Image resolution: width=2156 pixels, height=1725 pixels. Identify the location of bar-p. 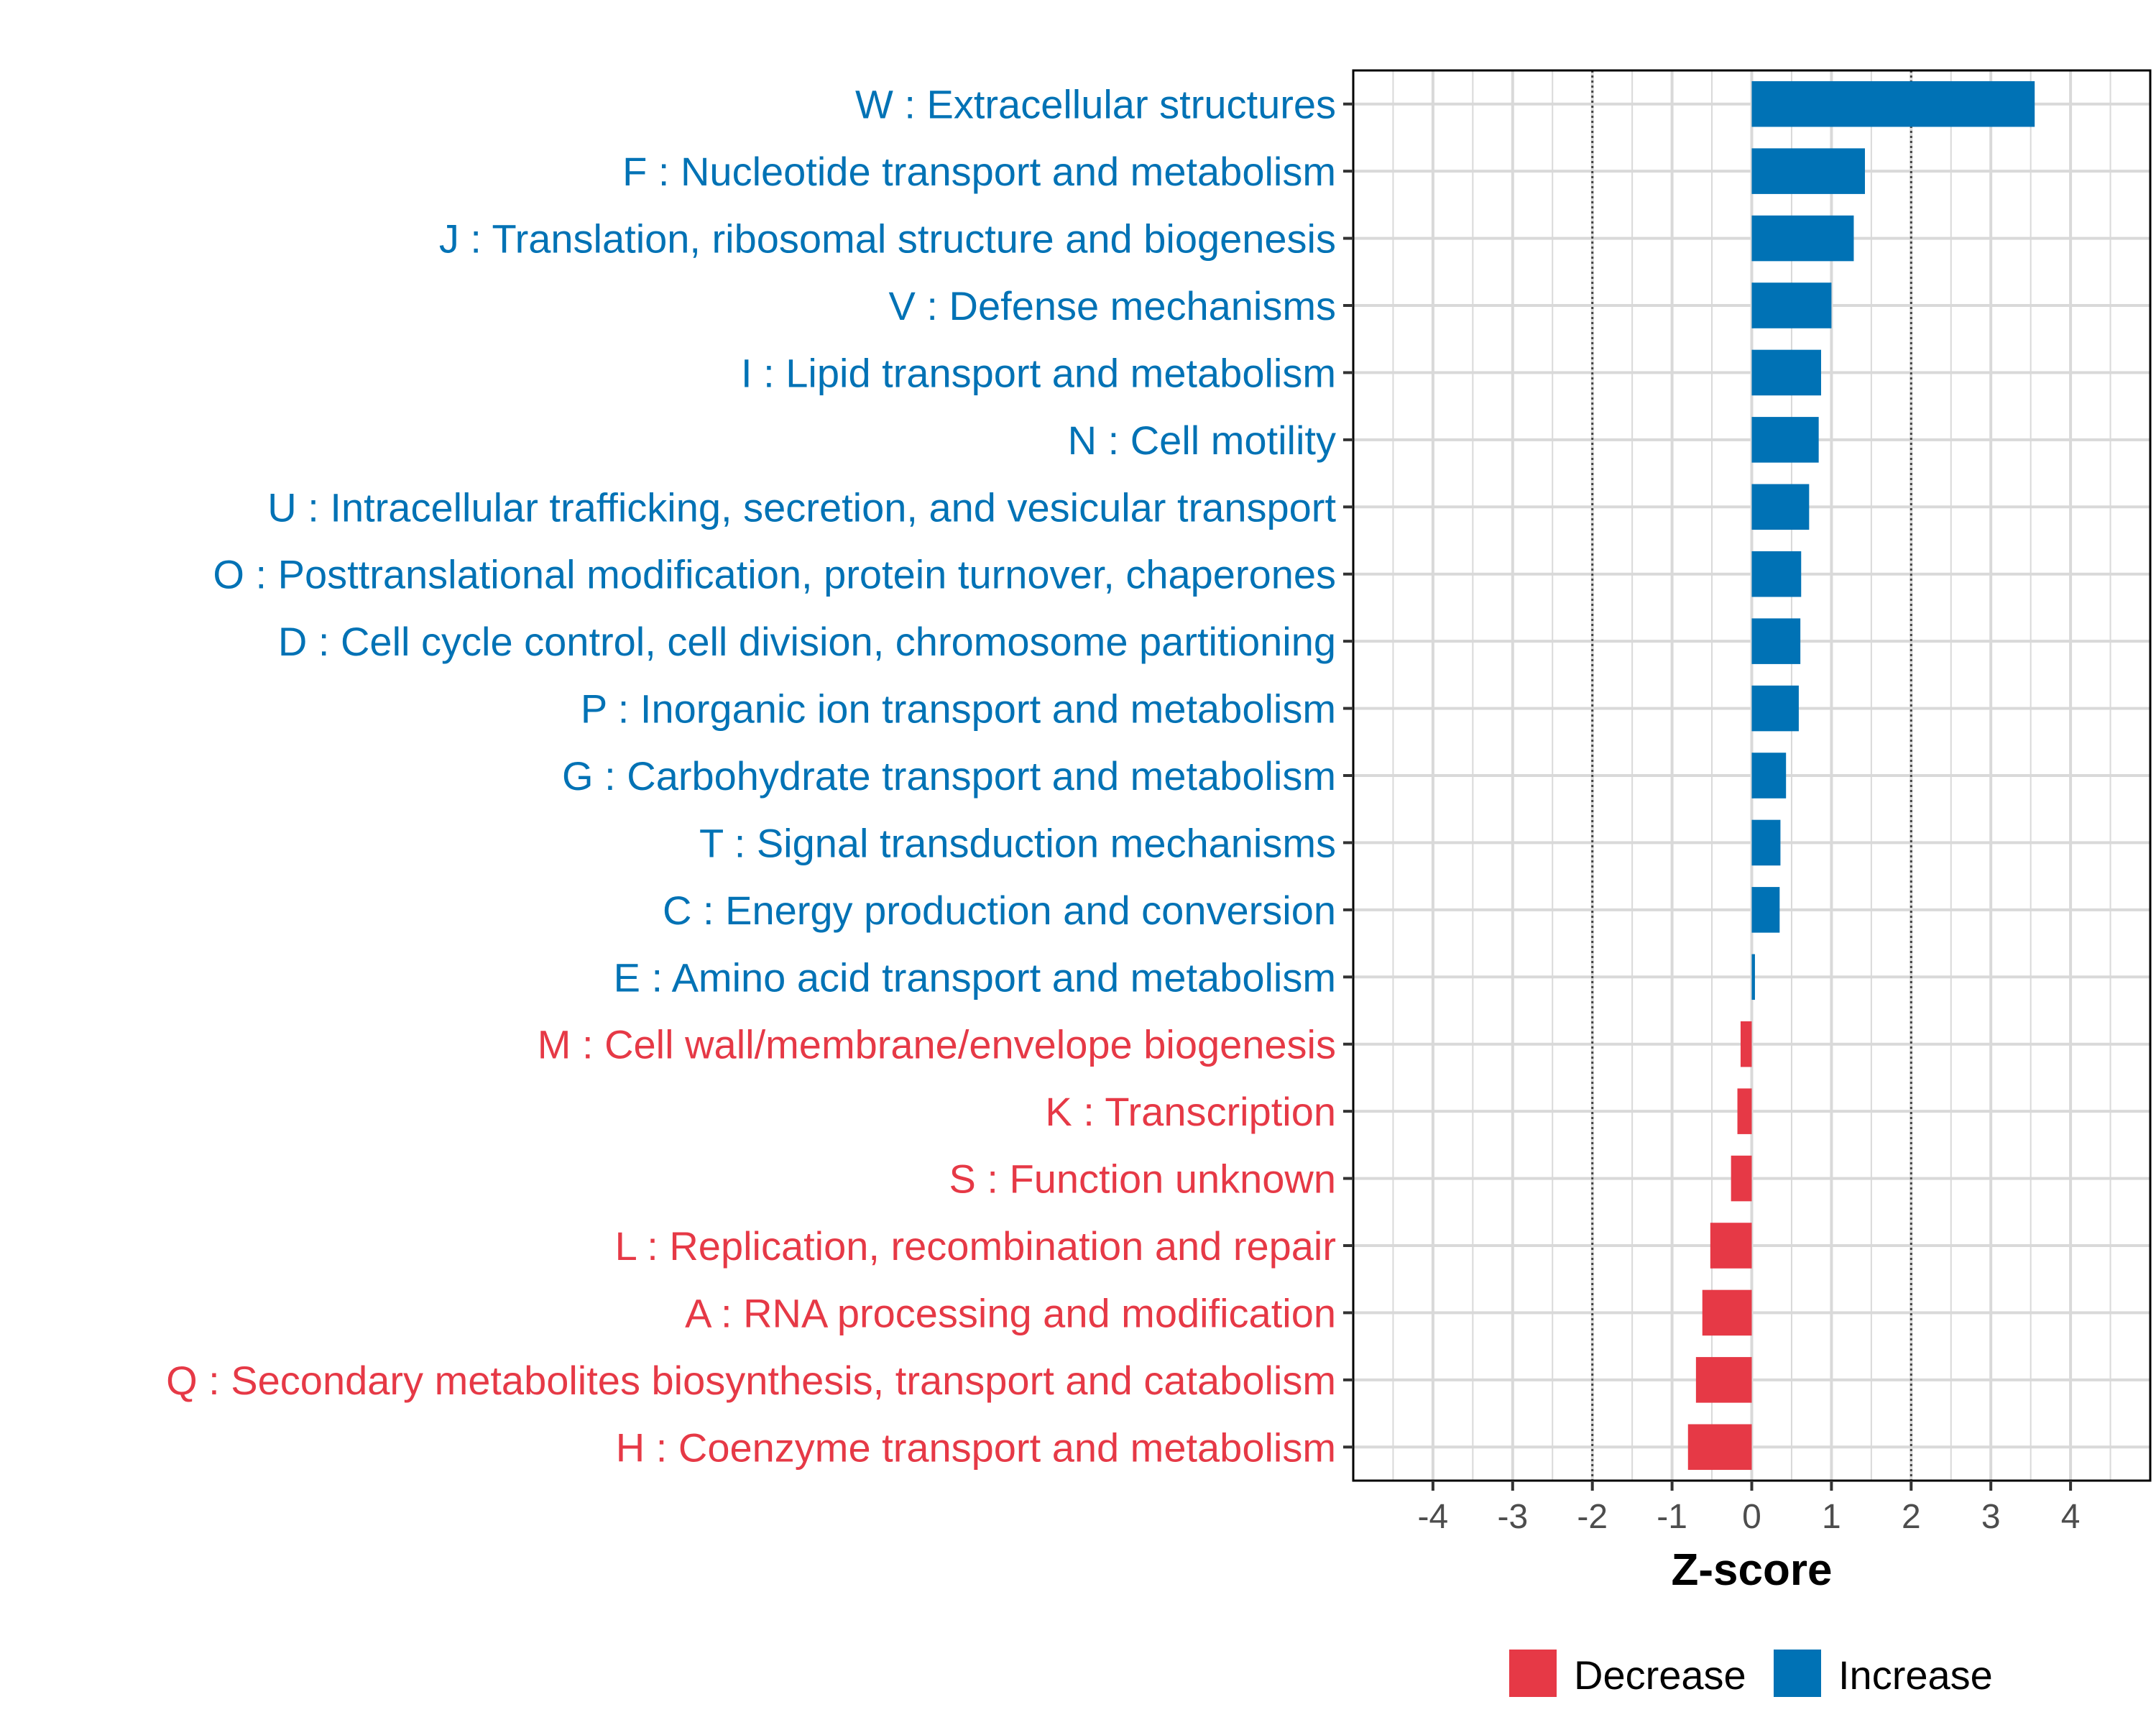
(1775, 708).